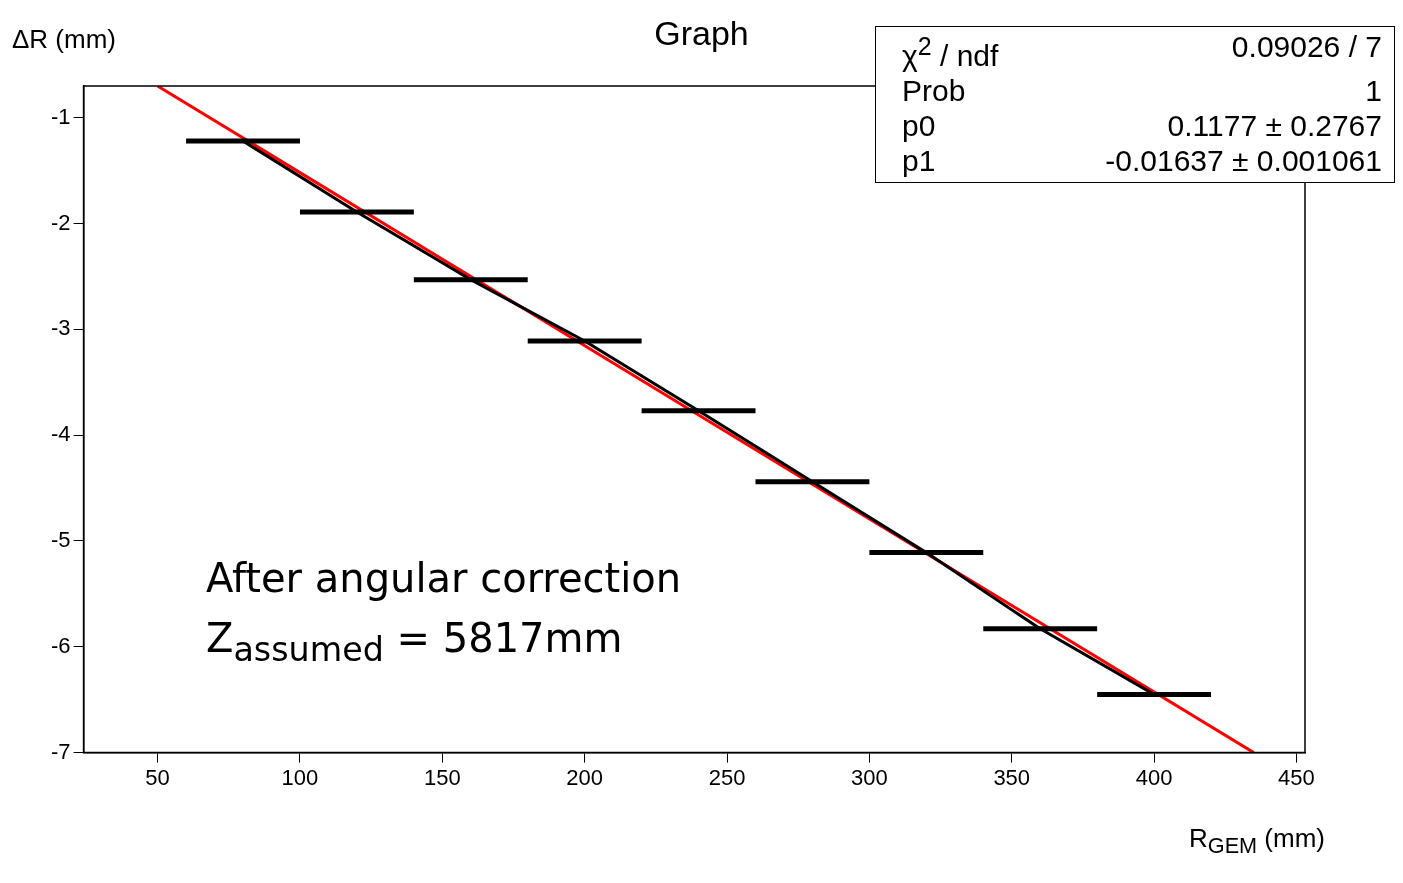 The width and height of the screenshot is (1403, 883). I want to click on x-tick-label: 50, so click(157, 777).